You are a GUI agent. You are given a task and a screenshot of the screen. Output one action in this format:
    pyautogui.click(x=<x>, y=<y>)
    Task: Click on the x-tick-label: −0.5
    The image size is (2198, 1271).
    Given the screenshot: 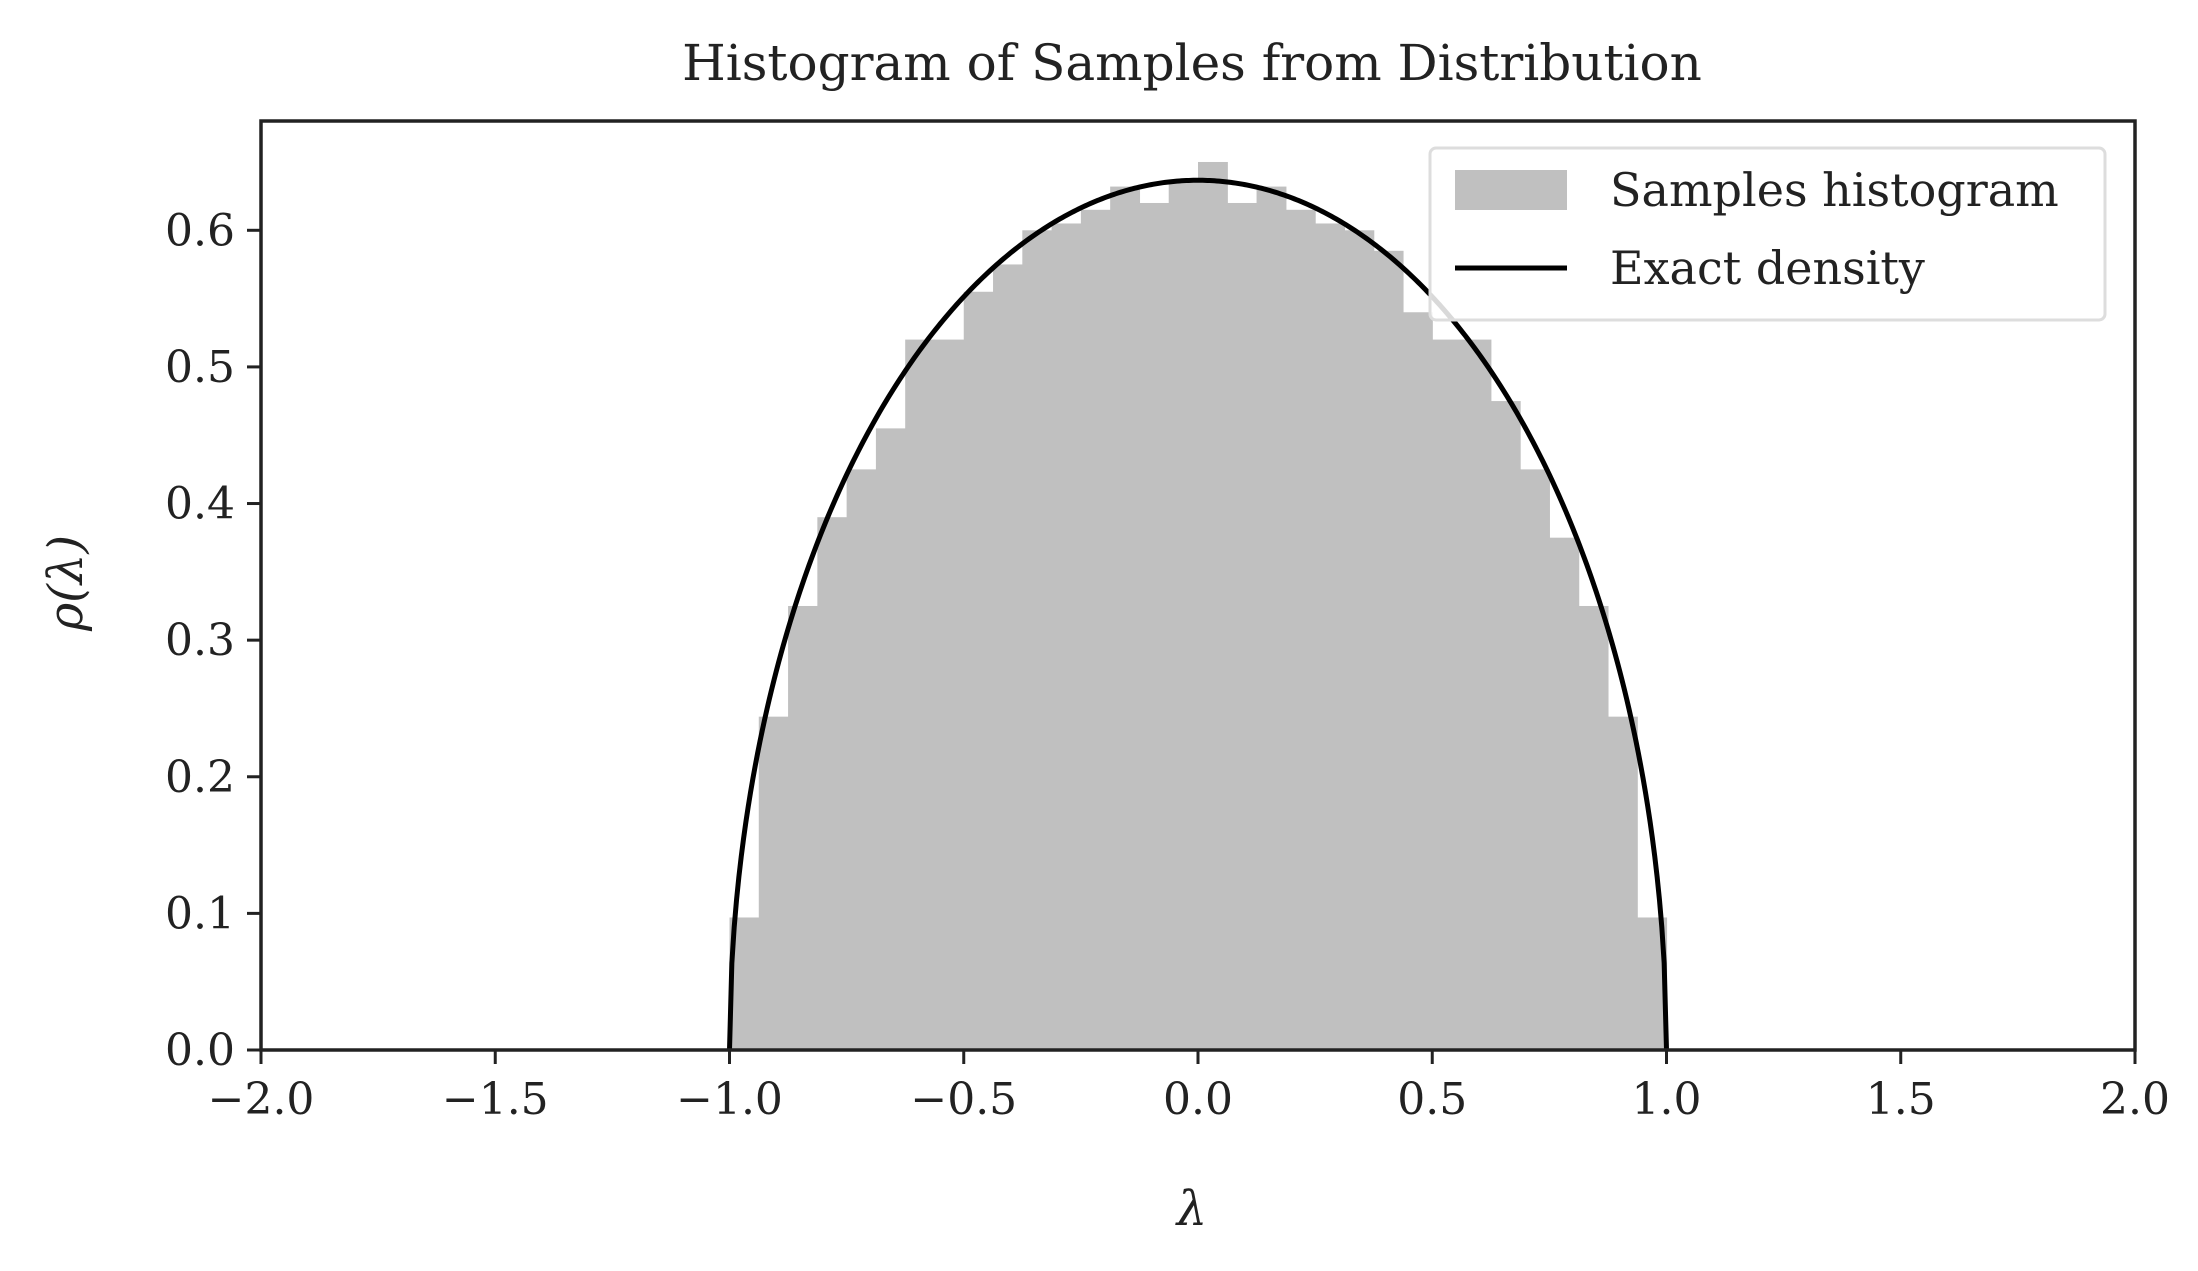 What is the action you would take?
    pyautogui.click(x=963, y=1099)
    